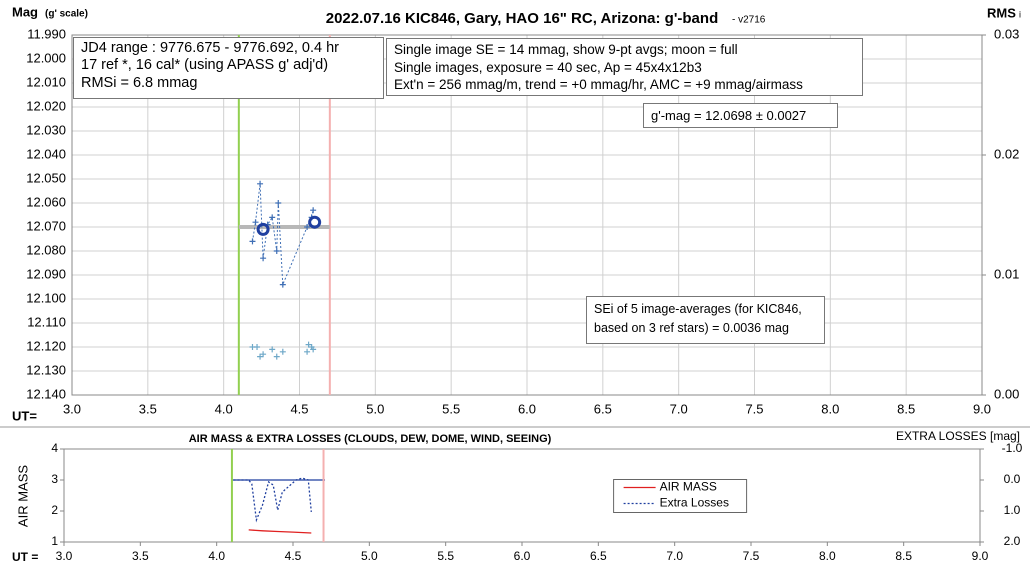  I want to click on y-tick-label: 12.080, so click(46, 249).